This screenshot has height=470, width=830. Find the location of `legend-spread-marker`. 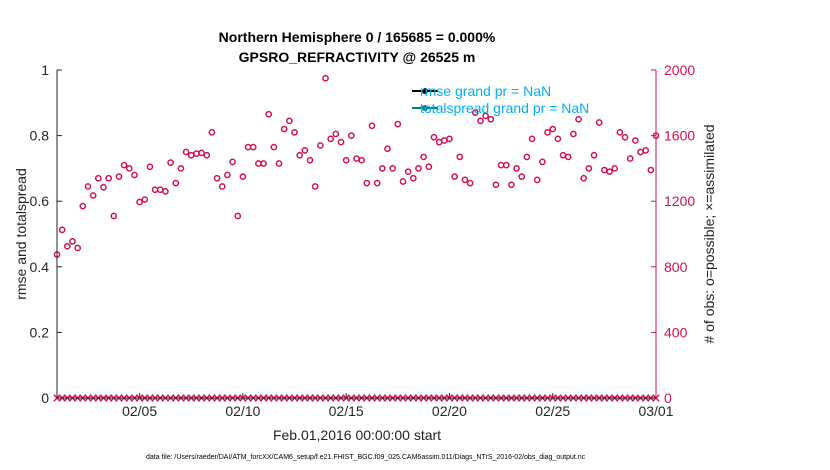

legend-spread-marker is located at coordinates (425, 108).